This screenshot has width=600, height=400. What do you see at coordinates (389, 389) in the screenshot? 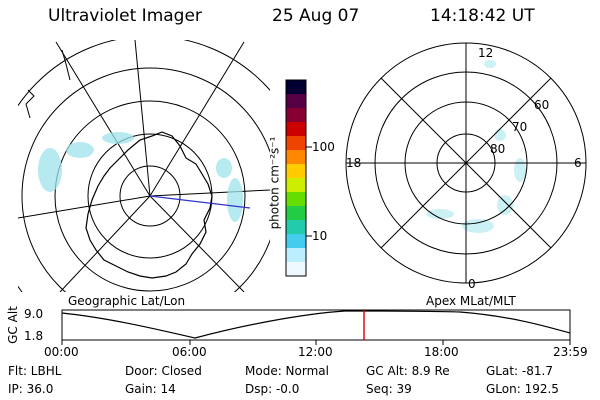
I see `sequence-status: Seq: 39` at bounding box center [389, 389].